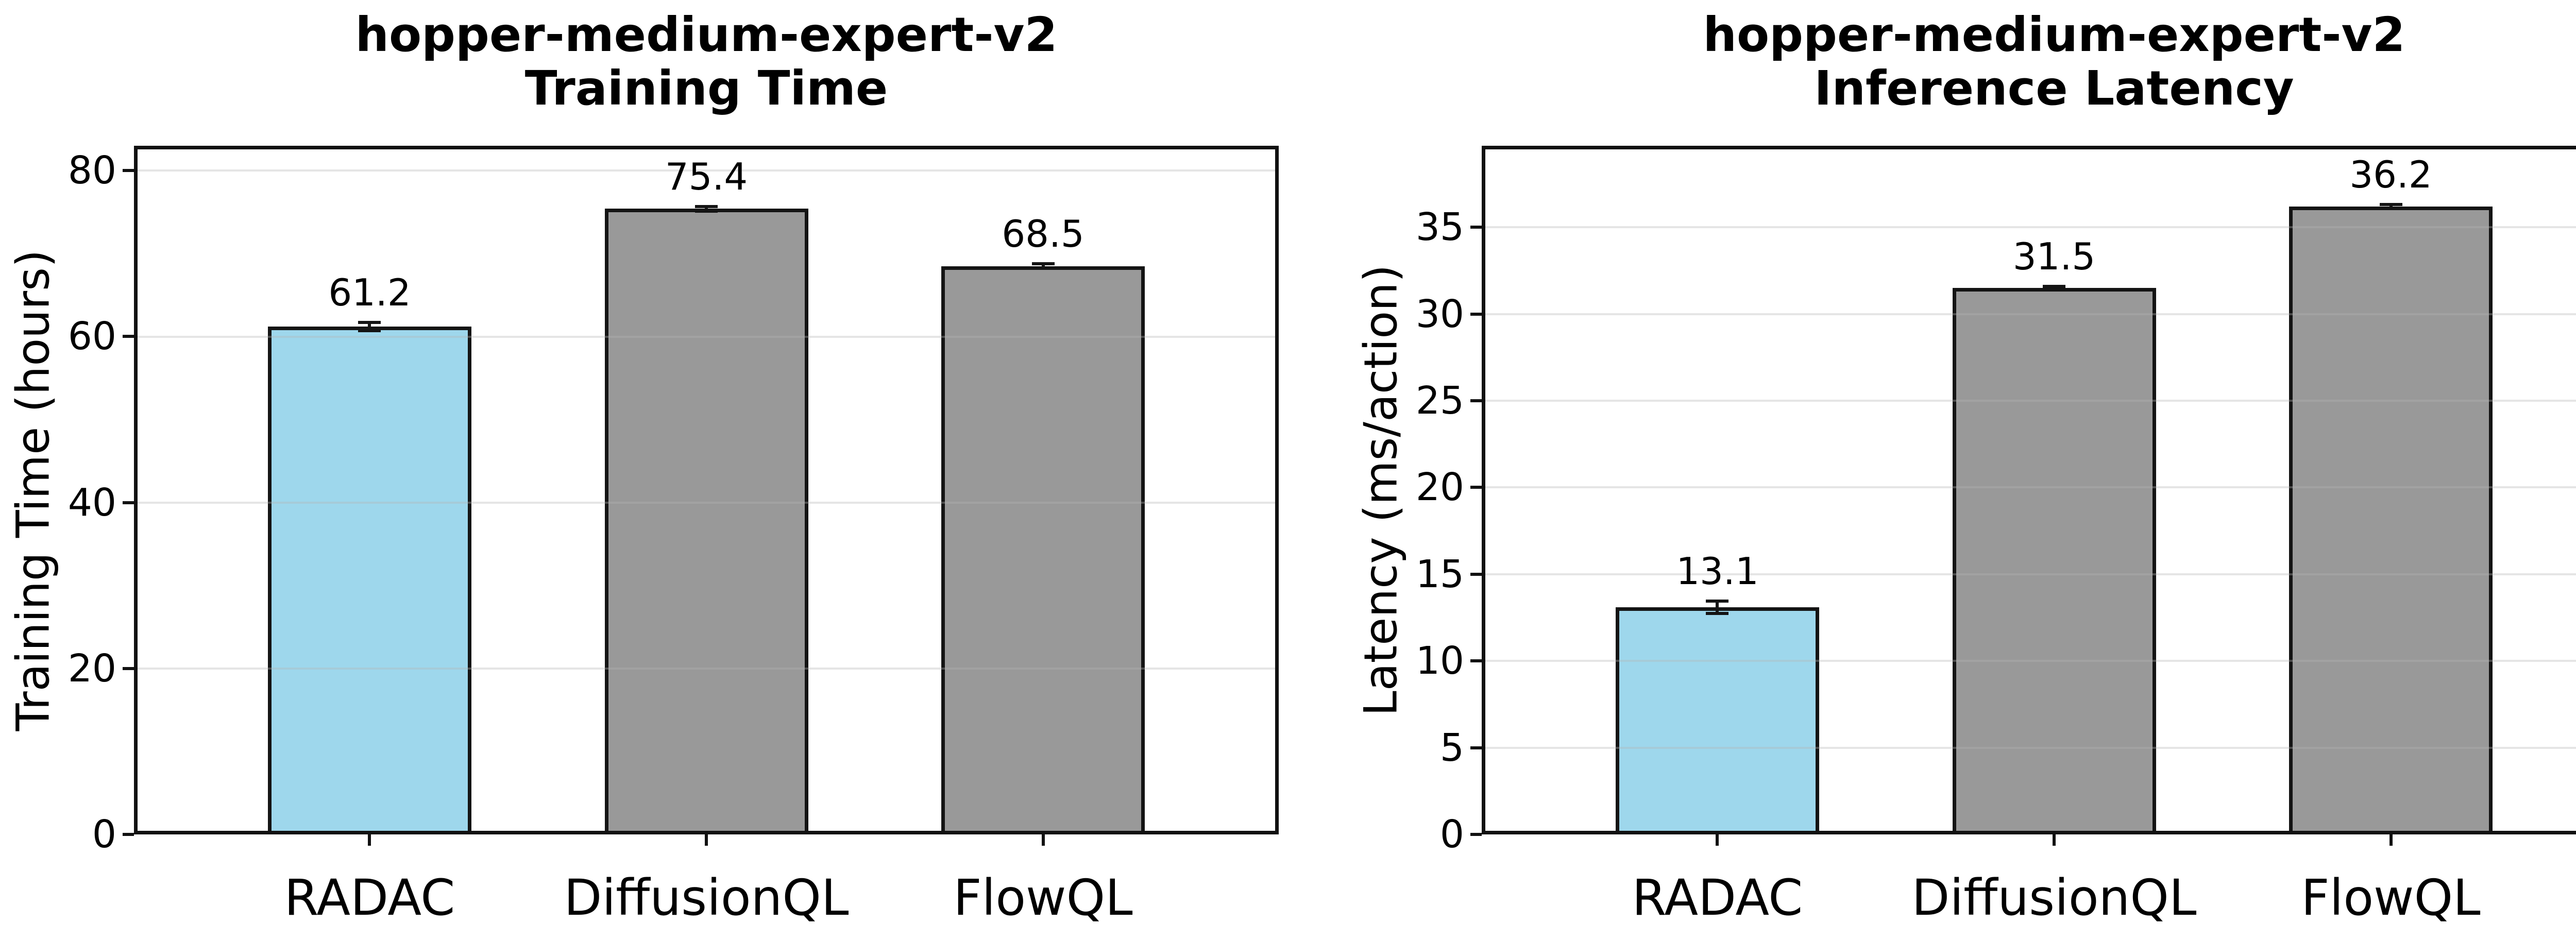  I want to click on chart-title-block: hopper-medium-expert-v2 Training Time, so click(706, 61).